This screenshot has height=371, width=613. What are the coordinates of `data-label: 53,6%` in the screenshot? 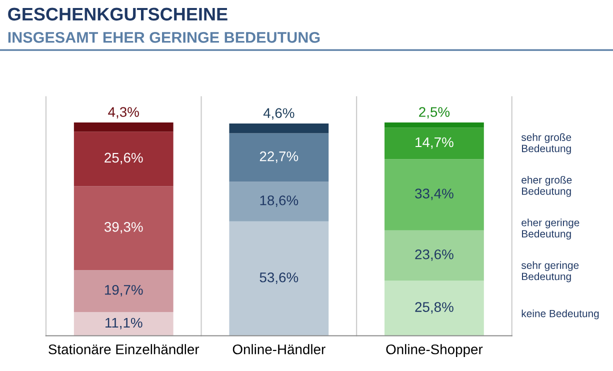 It's located at (279, 278).